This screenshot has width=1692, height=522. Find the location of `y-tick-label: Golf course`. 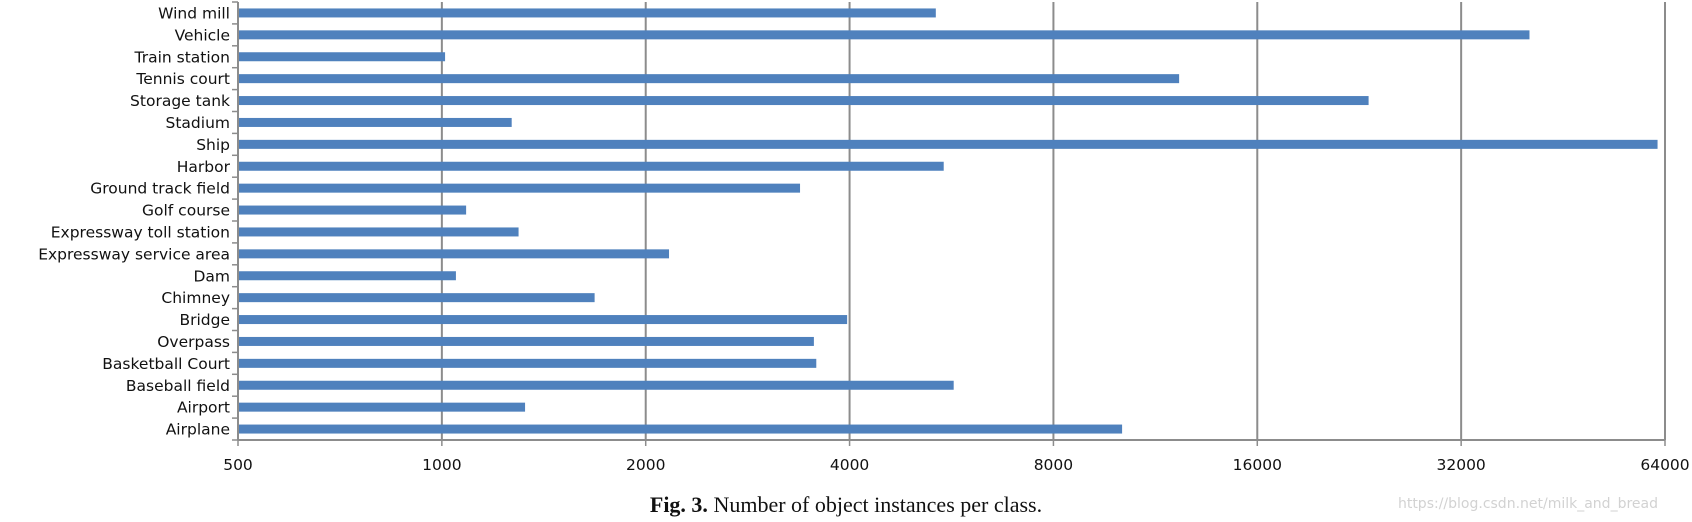

y-tick-label: Golf course is located at coordinates (186, 211).